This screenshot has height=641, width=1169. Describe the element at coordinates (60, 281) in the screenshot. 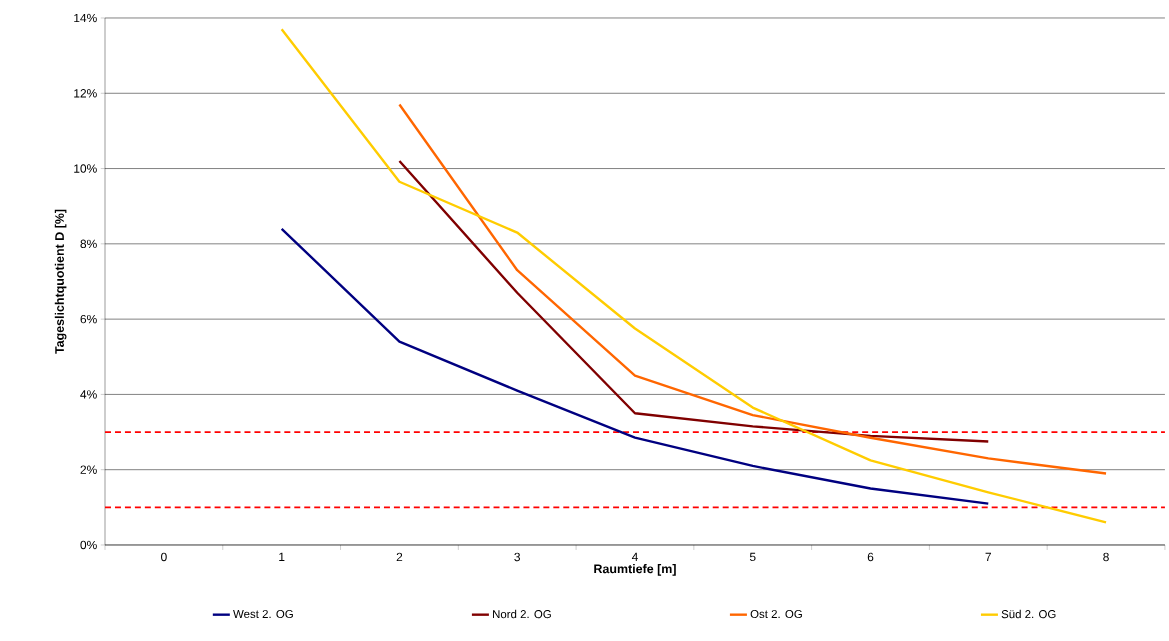

I see `y-axis-title: Tageslichtquotient D [%]` at that location.